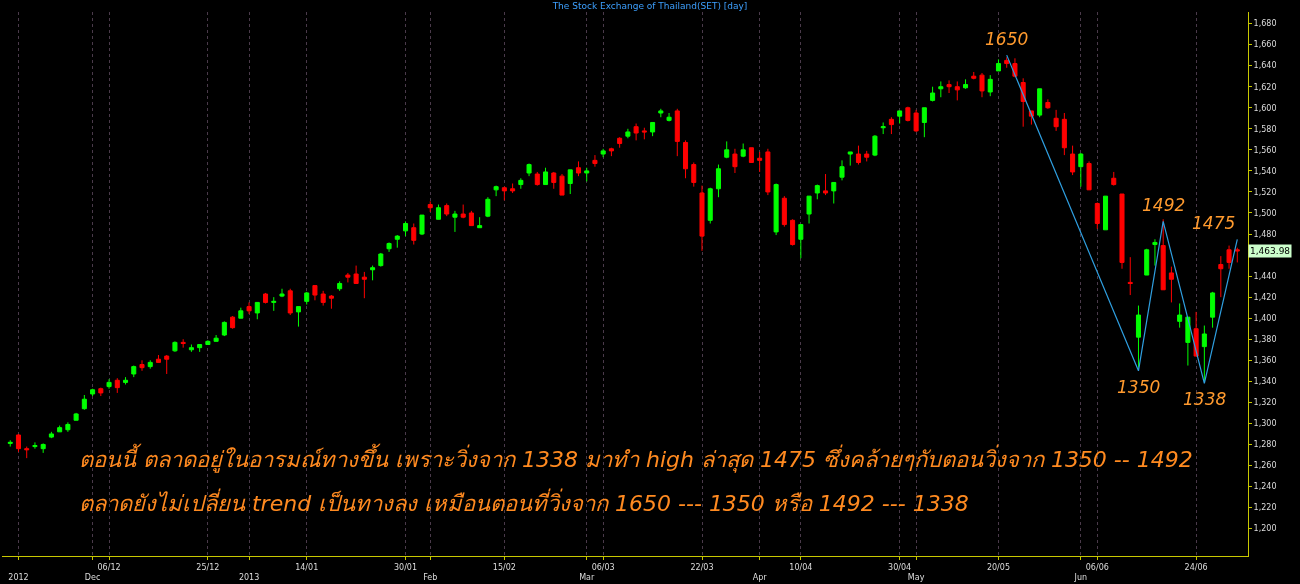 The height and width of the screenshot is (584, 1300). I want to click on y-tick-label: 1,280, so click(1265, 445).